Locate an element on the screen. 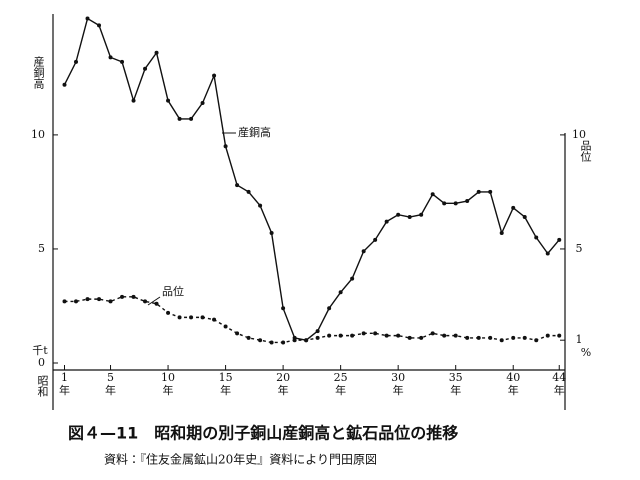 This screenshot has width=640, height=480. chart-title: 図４—11 昭和期の別子銅山産銅高と鉱石品位の推移 is located at coordinates (263, 433).